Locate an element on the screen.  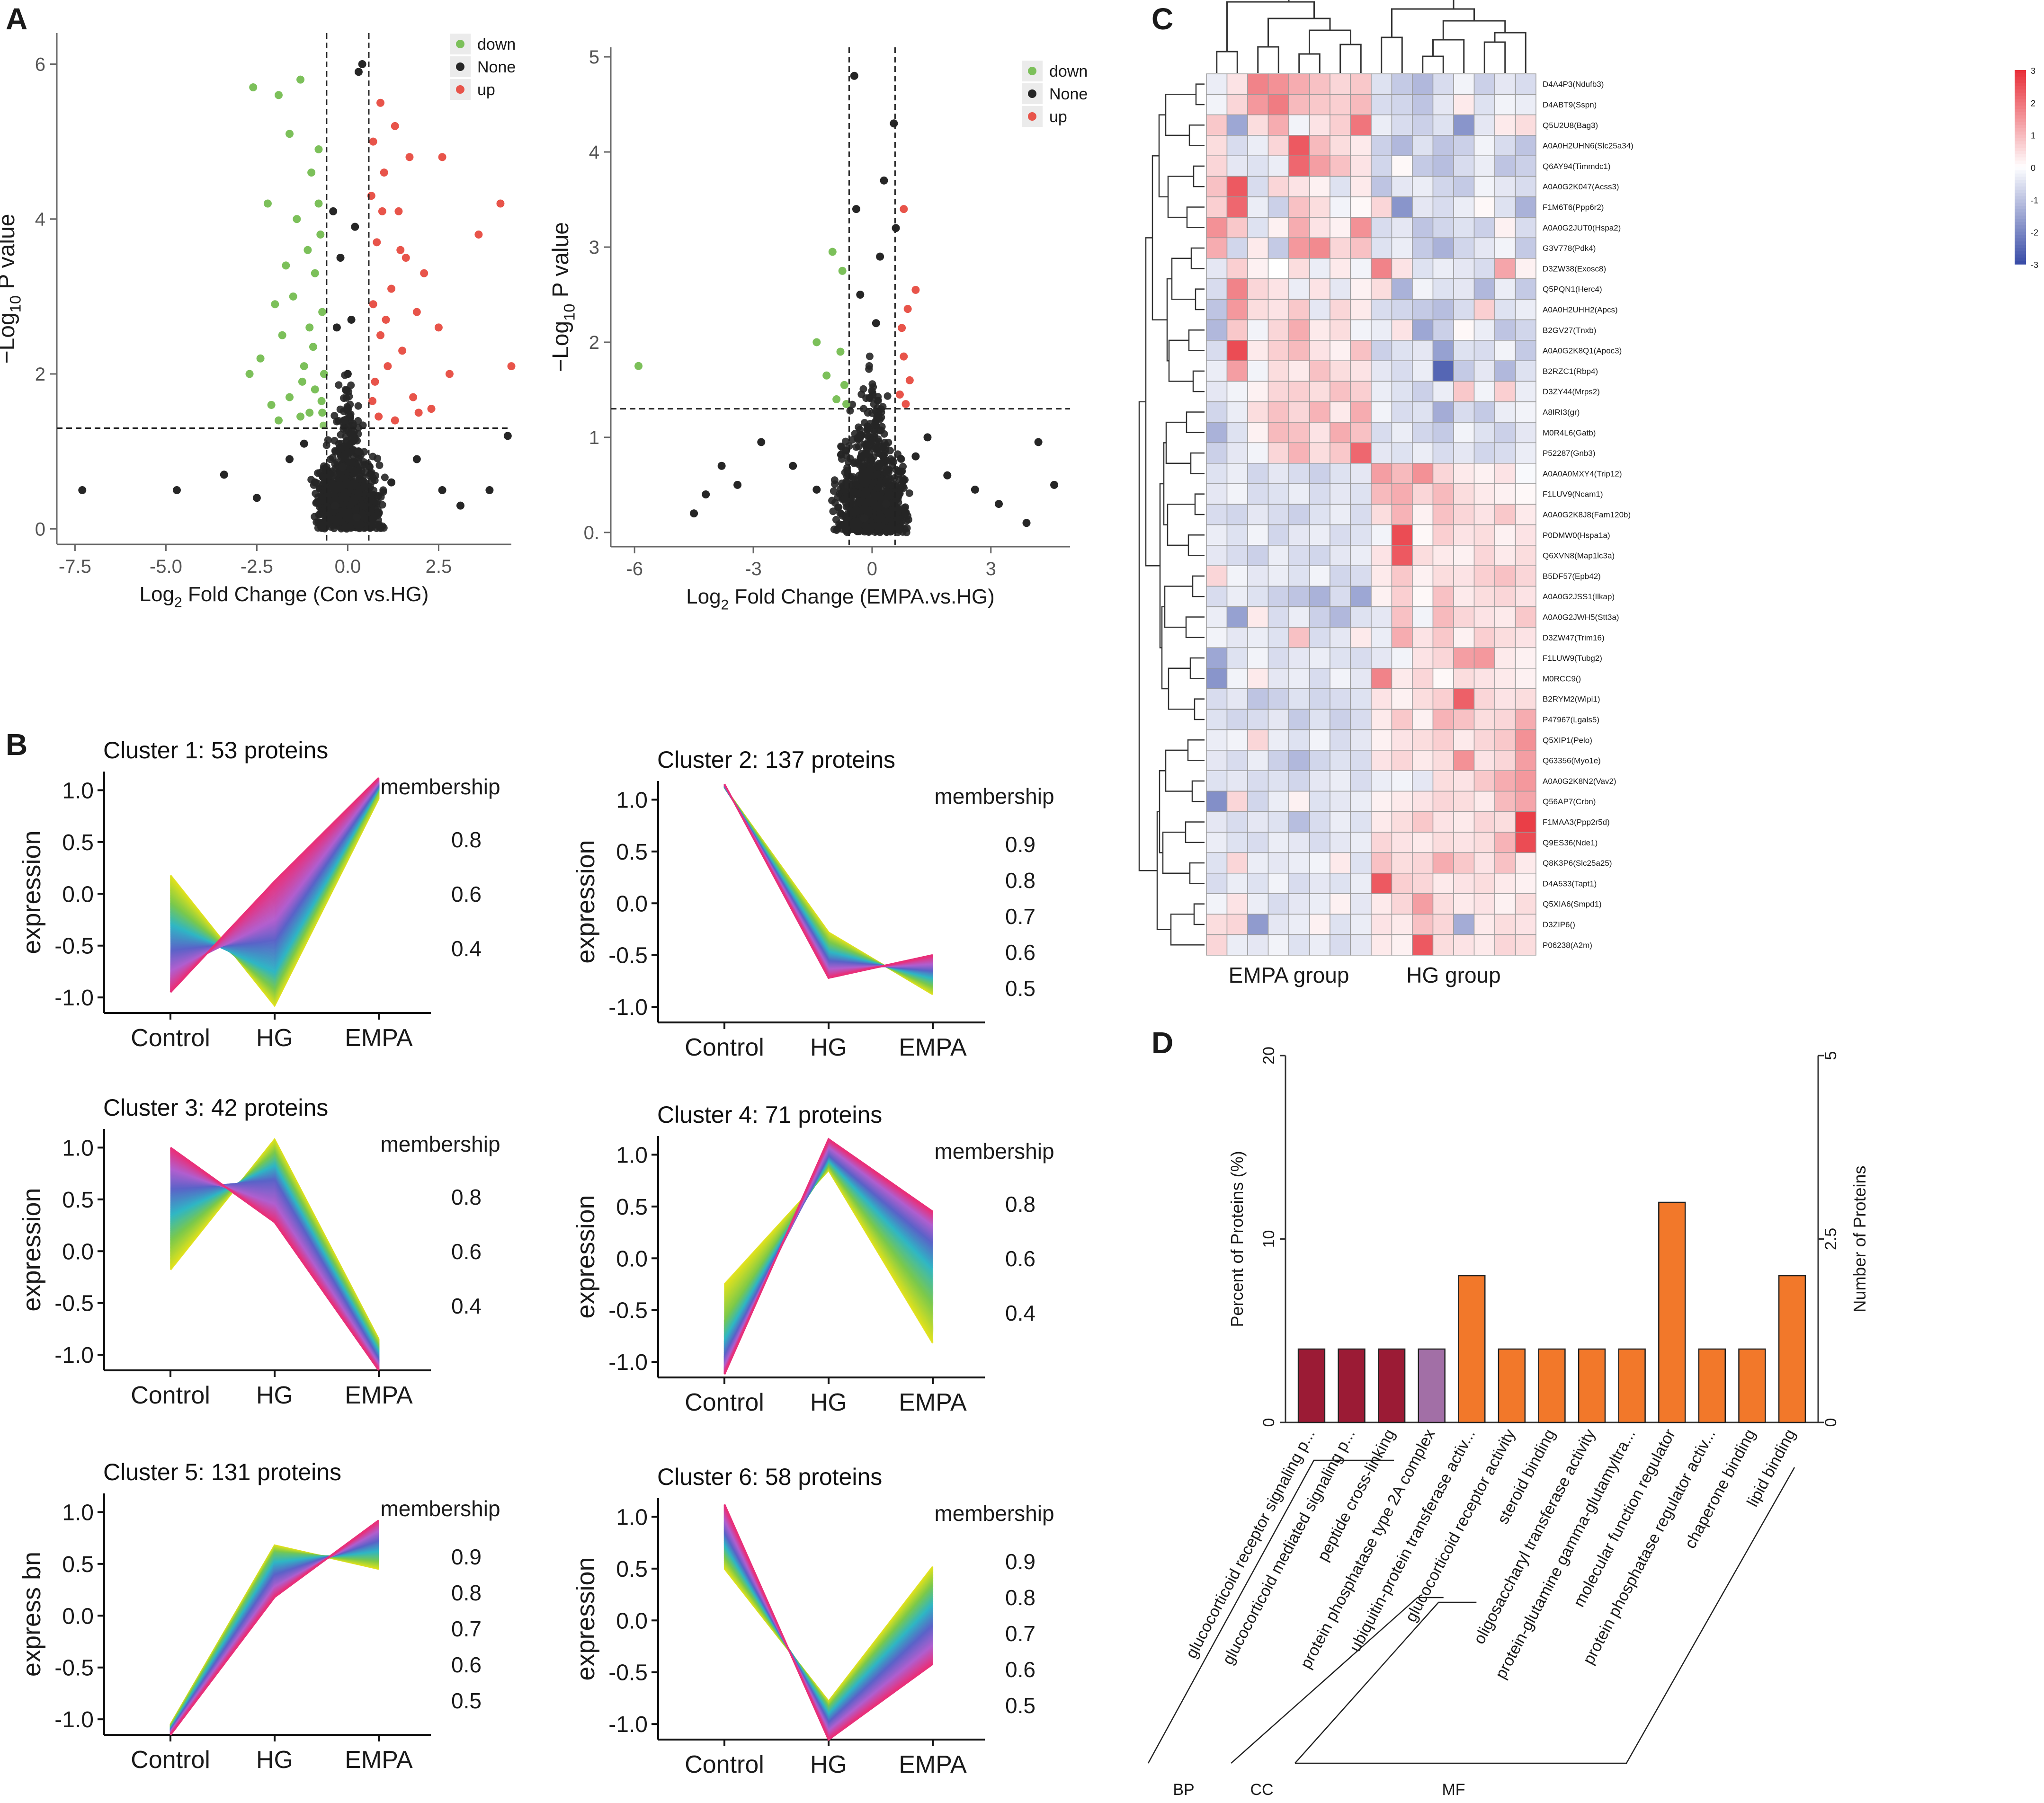
cluster-name: Cluster 6 is located at coordinates (704, 1477).